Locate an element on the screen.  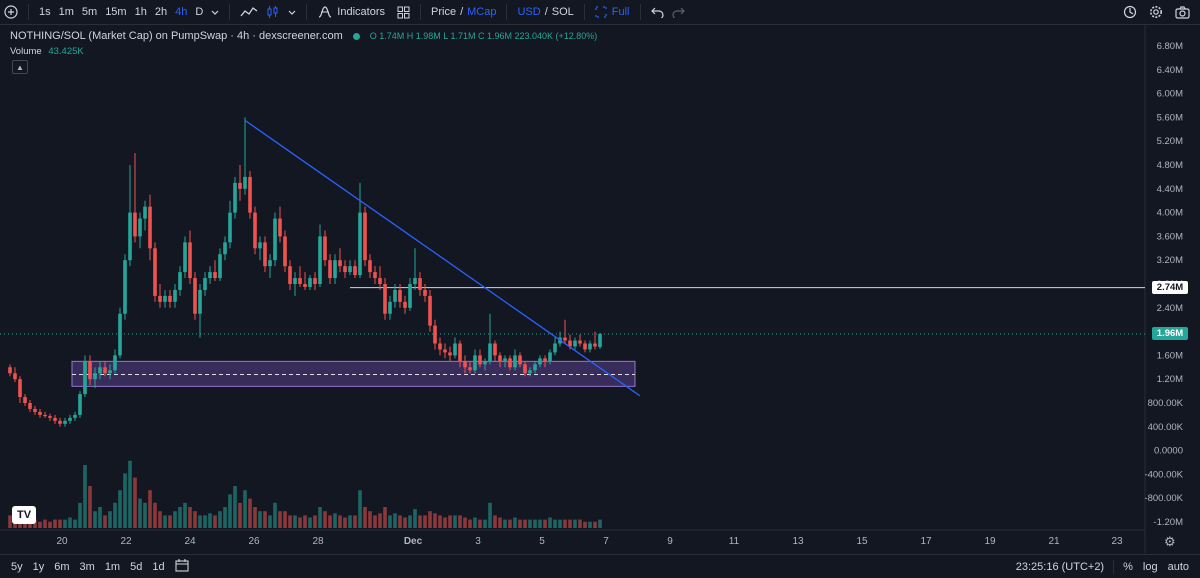
price-mcap-toggle: Price / MCap is located at coordinates (463, 12).